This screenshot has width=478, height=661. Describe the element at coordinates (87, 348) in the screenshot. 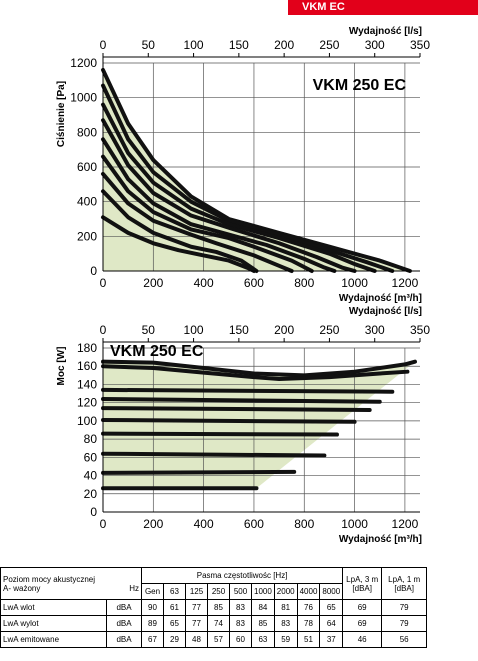

I see `y-tick-label: 180` at that location.